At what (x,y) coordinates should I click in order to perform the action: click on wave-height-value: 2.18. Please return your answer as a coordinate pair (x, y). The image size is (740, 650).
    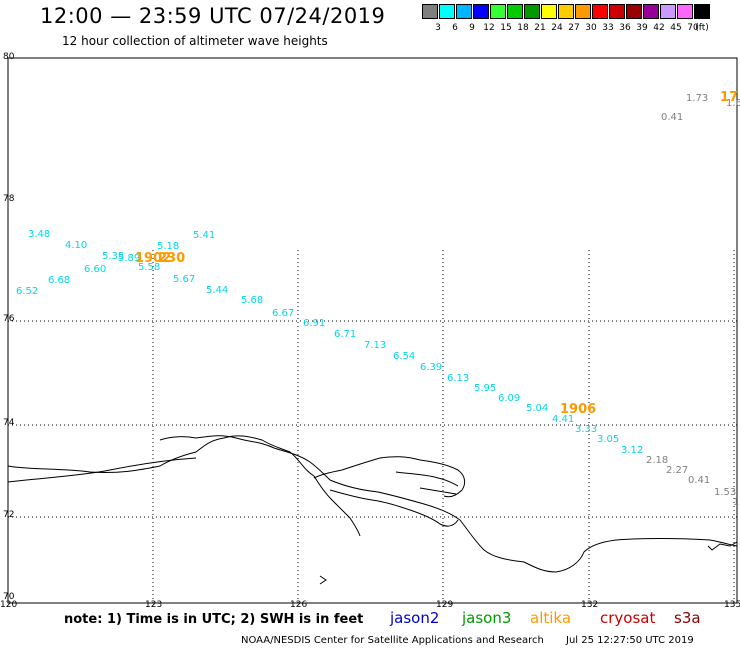
    Looking at the image, I should click on (657, 460).